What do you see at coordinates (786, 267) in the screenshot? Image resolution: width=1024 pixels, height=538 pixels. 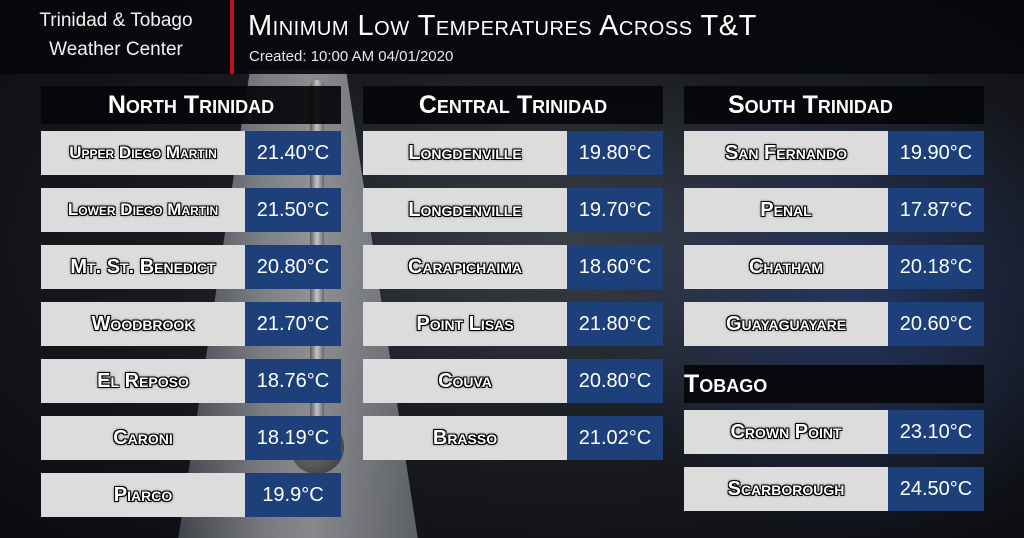 I see `location-name: Chatham` at bounding box center [786, 267].